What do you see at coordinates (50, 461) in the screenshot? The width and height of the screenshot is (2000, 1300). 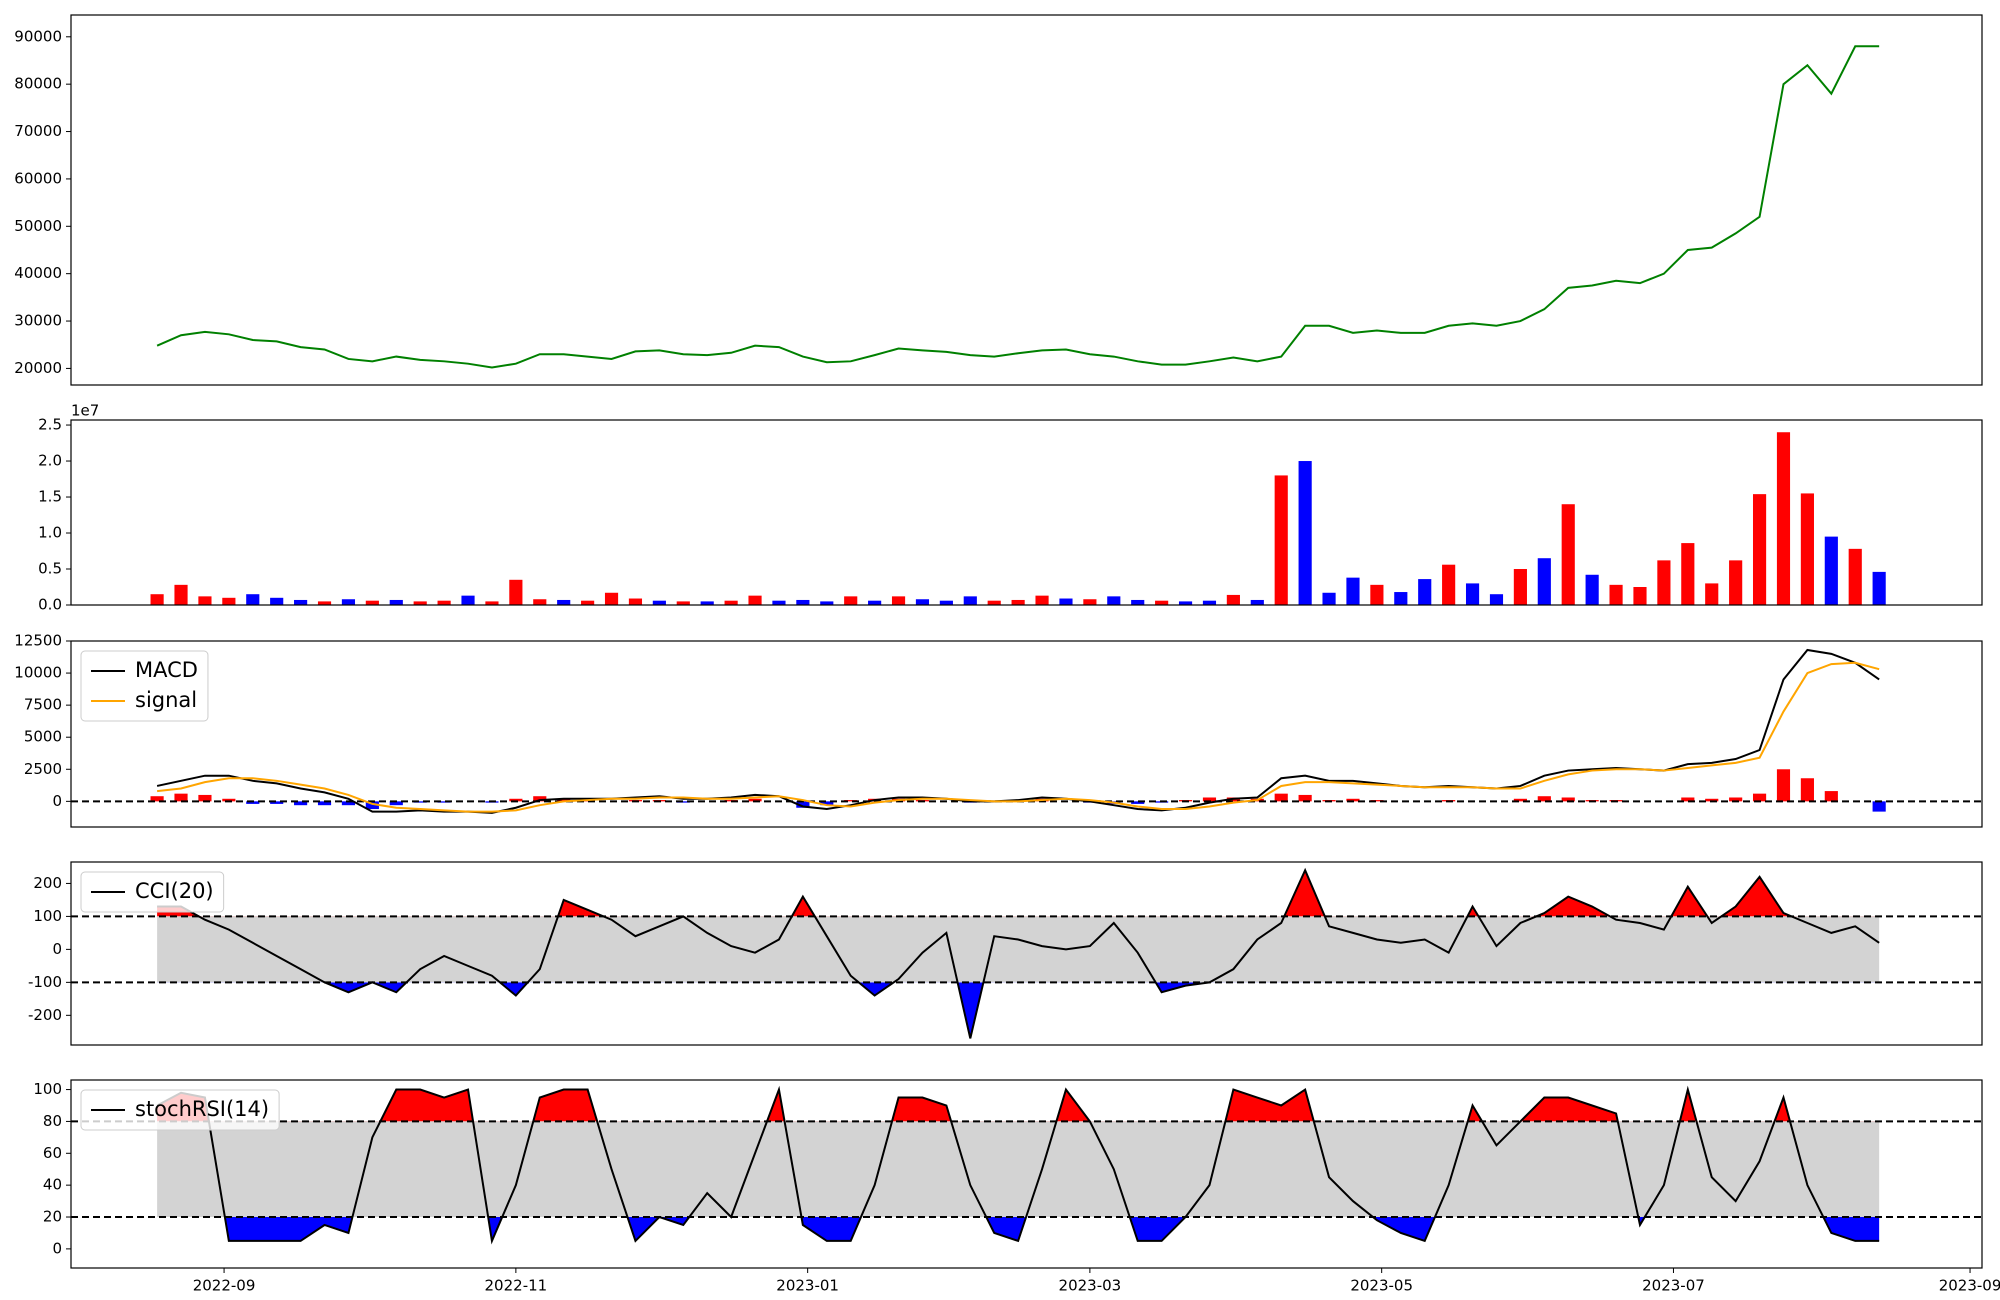 I see `y-tick-label: 2.0` at bounding box center [50, 461].